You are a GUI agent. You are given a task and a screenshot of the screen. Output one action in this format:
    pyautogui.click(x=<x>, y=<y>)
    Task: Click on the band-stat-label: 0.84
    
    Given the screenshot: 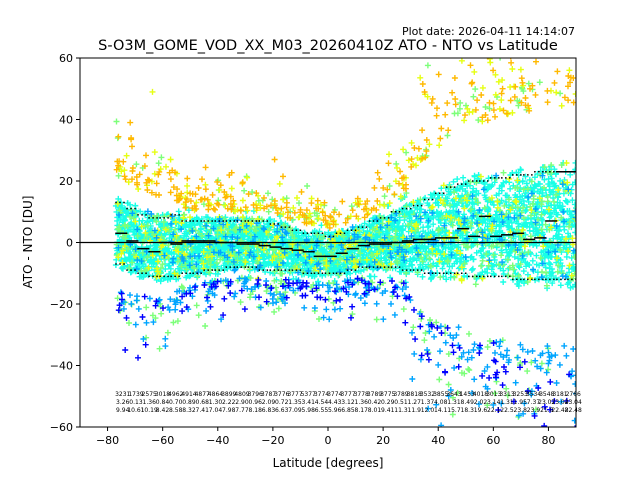 What is the action you would take?
    pyautogui.click(x=163, y=402)
    